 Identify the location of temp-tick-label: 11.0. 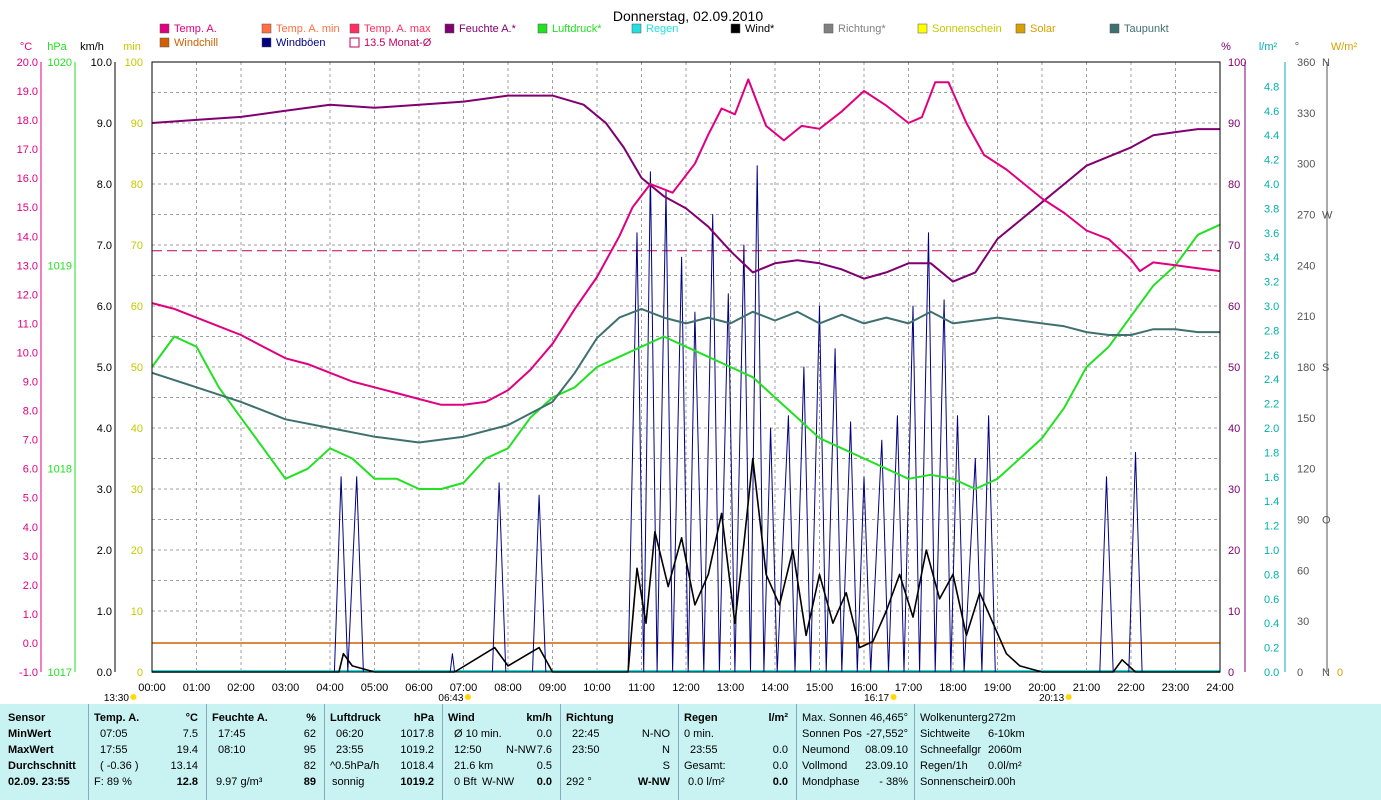
(27, 324).